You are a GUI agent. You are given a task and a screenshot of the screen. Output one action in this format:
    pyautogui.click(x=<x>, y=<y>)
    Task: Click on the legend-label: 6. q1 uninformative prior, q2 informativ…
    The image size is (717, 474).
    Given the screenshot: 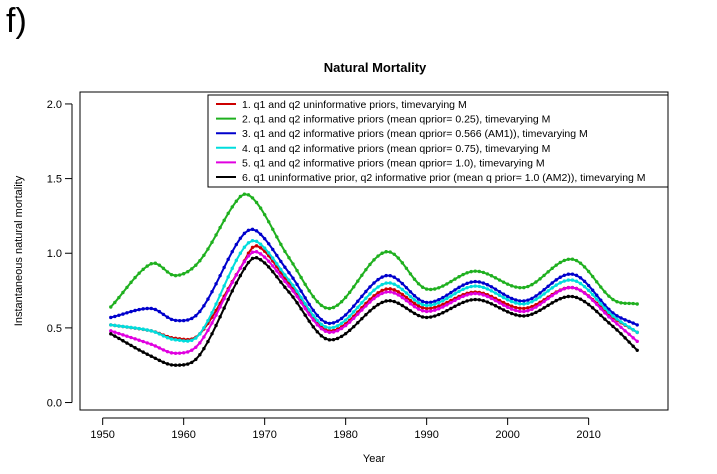 What is the action you would take?
    pyautogui.click(x=444, y=178)
    